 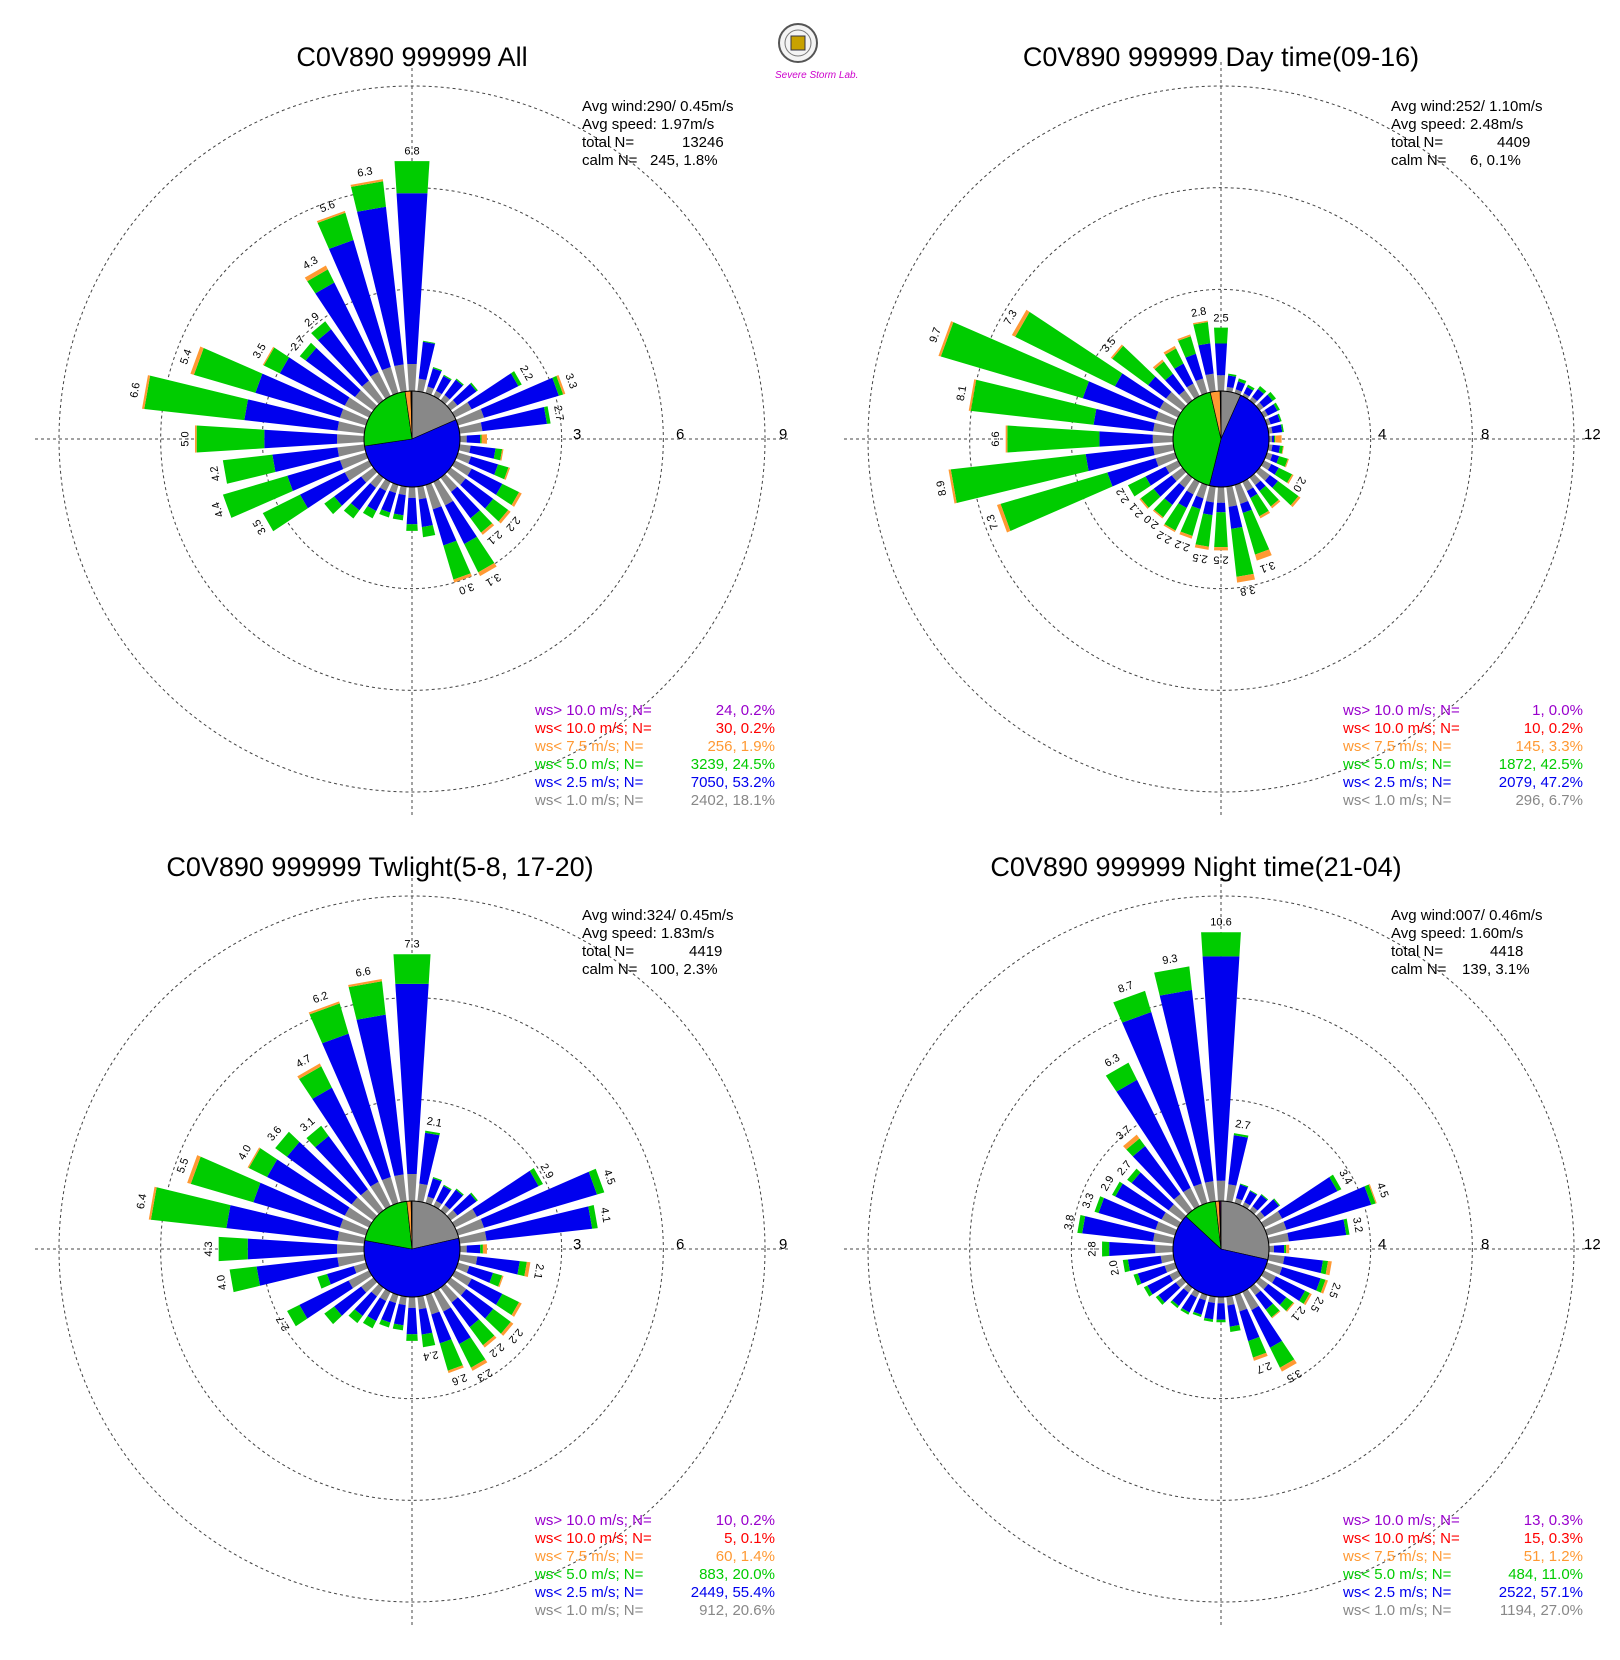 I want to click on legend-value: 1872, 42.5%, so click(x=1541, y=764).